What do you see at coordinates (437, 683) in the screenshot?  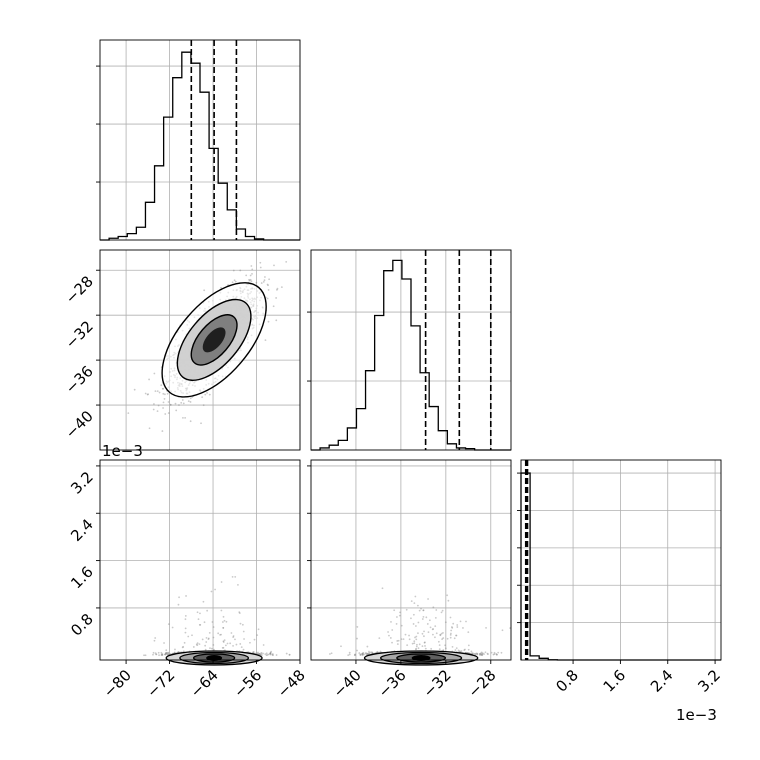 I see `x-tick-label: −32` at bounding box center [437, 683].